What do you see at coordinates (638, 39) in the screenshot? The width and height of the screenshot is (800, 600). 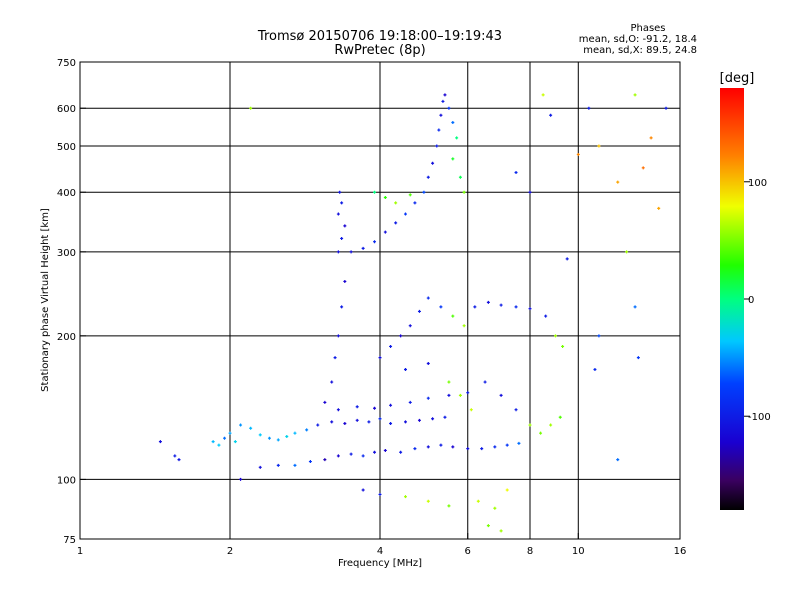 I see `stats-line-o: mean, sd,O: -91.2, 18.4` at bounding box center [638, 39].